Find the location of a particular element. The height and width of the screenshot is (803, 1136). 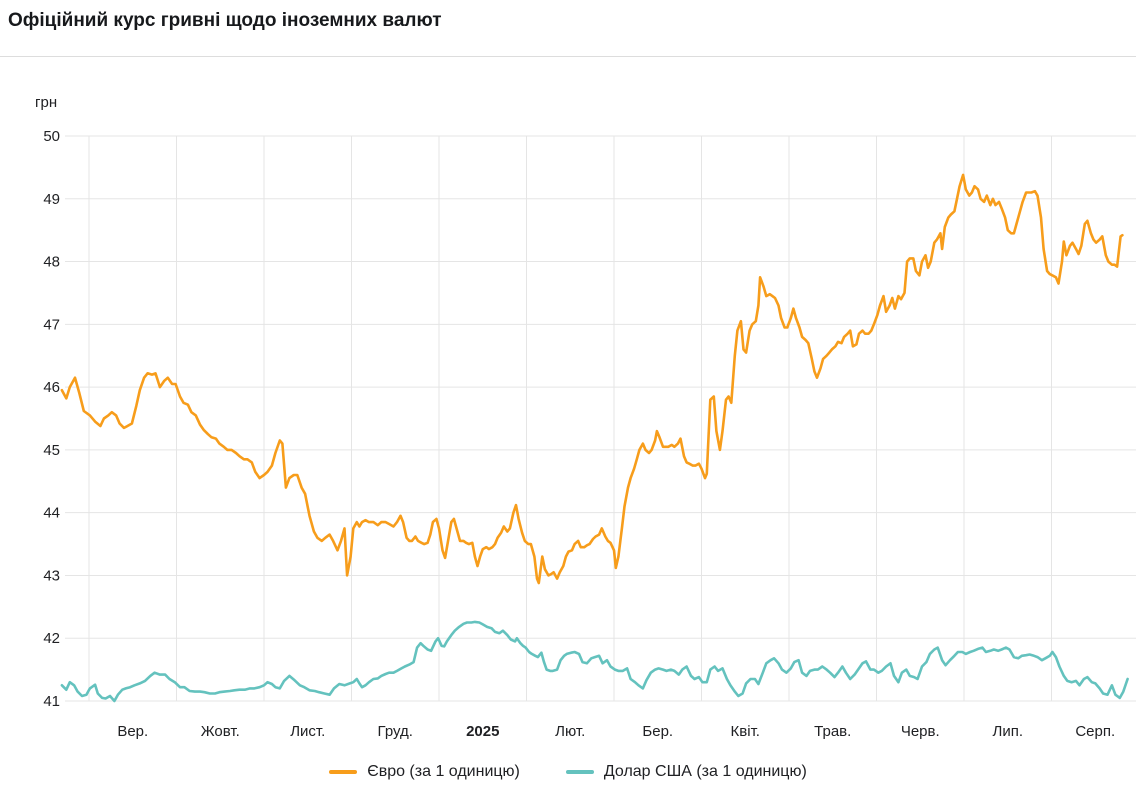

y-tick-label: 43 is located at coordinates (51, 575).